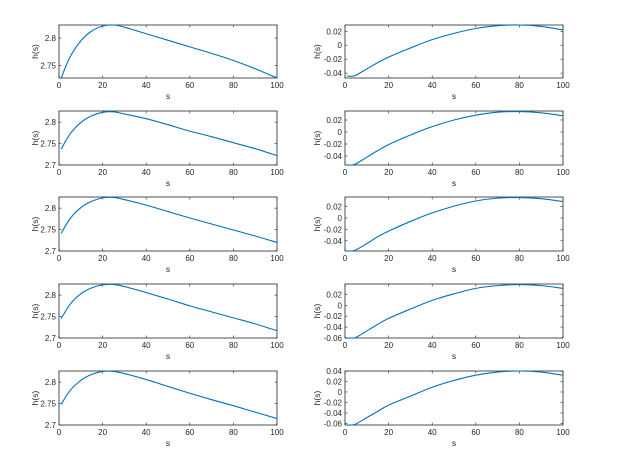 The image size is (631, 464). I want to click on subplot-2-1: 0 20 40 60 80 100 2.7 2.75 2.8 s h(s), so click(157, 149).